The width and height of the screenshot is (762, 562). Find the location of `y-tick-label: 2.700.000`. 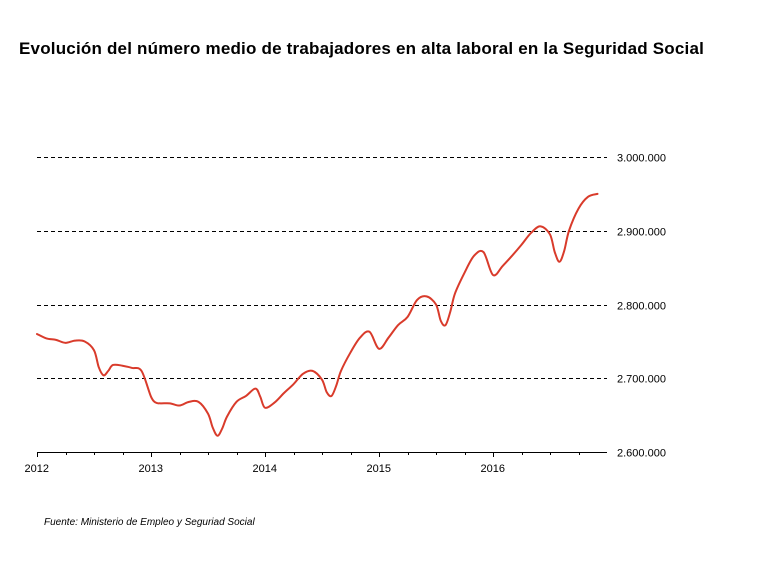

y-tick-label: 2.700.000 is located at coordinates (641, 380).